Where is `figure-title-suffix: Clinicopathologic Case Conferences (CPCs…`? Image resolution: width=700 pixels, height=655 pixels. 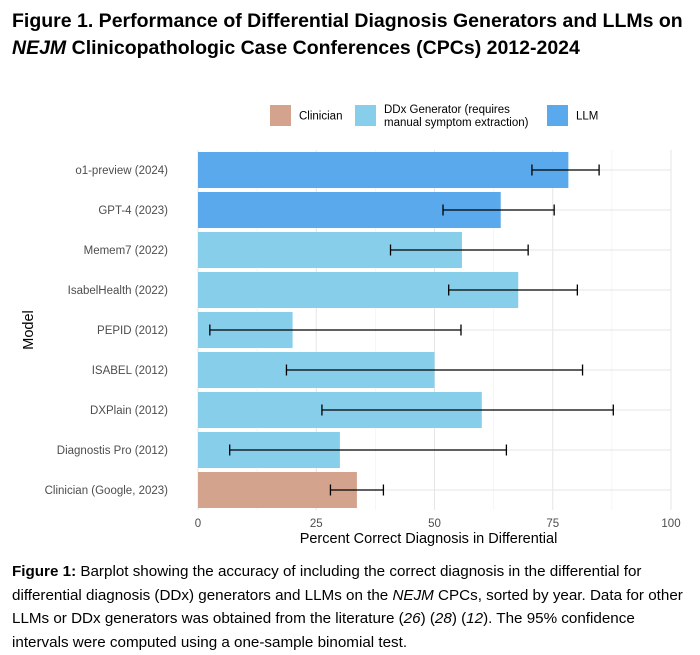
figure-title-suffix: Clinicopathologic Case Conferences (CPCs… is located at coordinates (323, 48).